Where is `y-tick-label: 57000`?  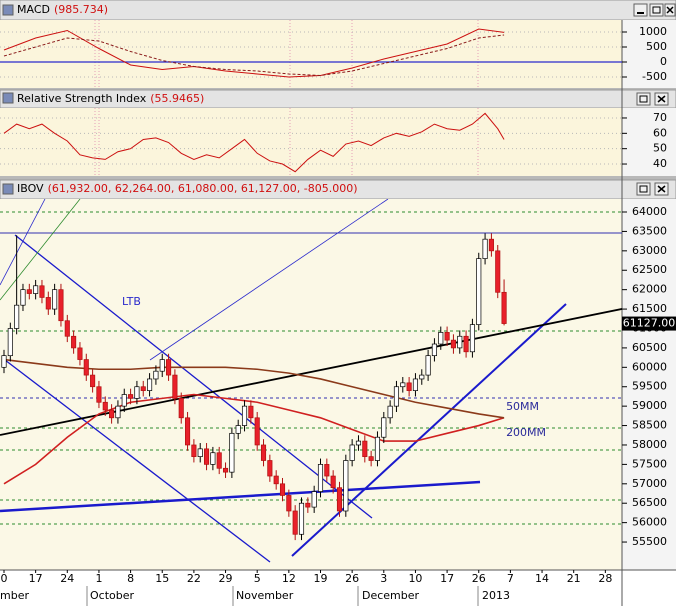 y-tick-label: 57000 is located at coordinates (649, 483).